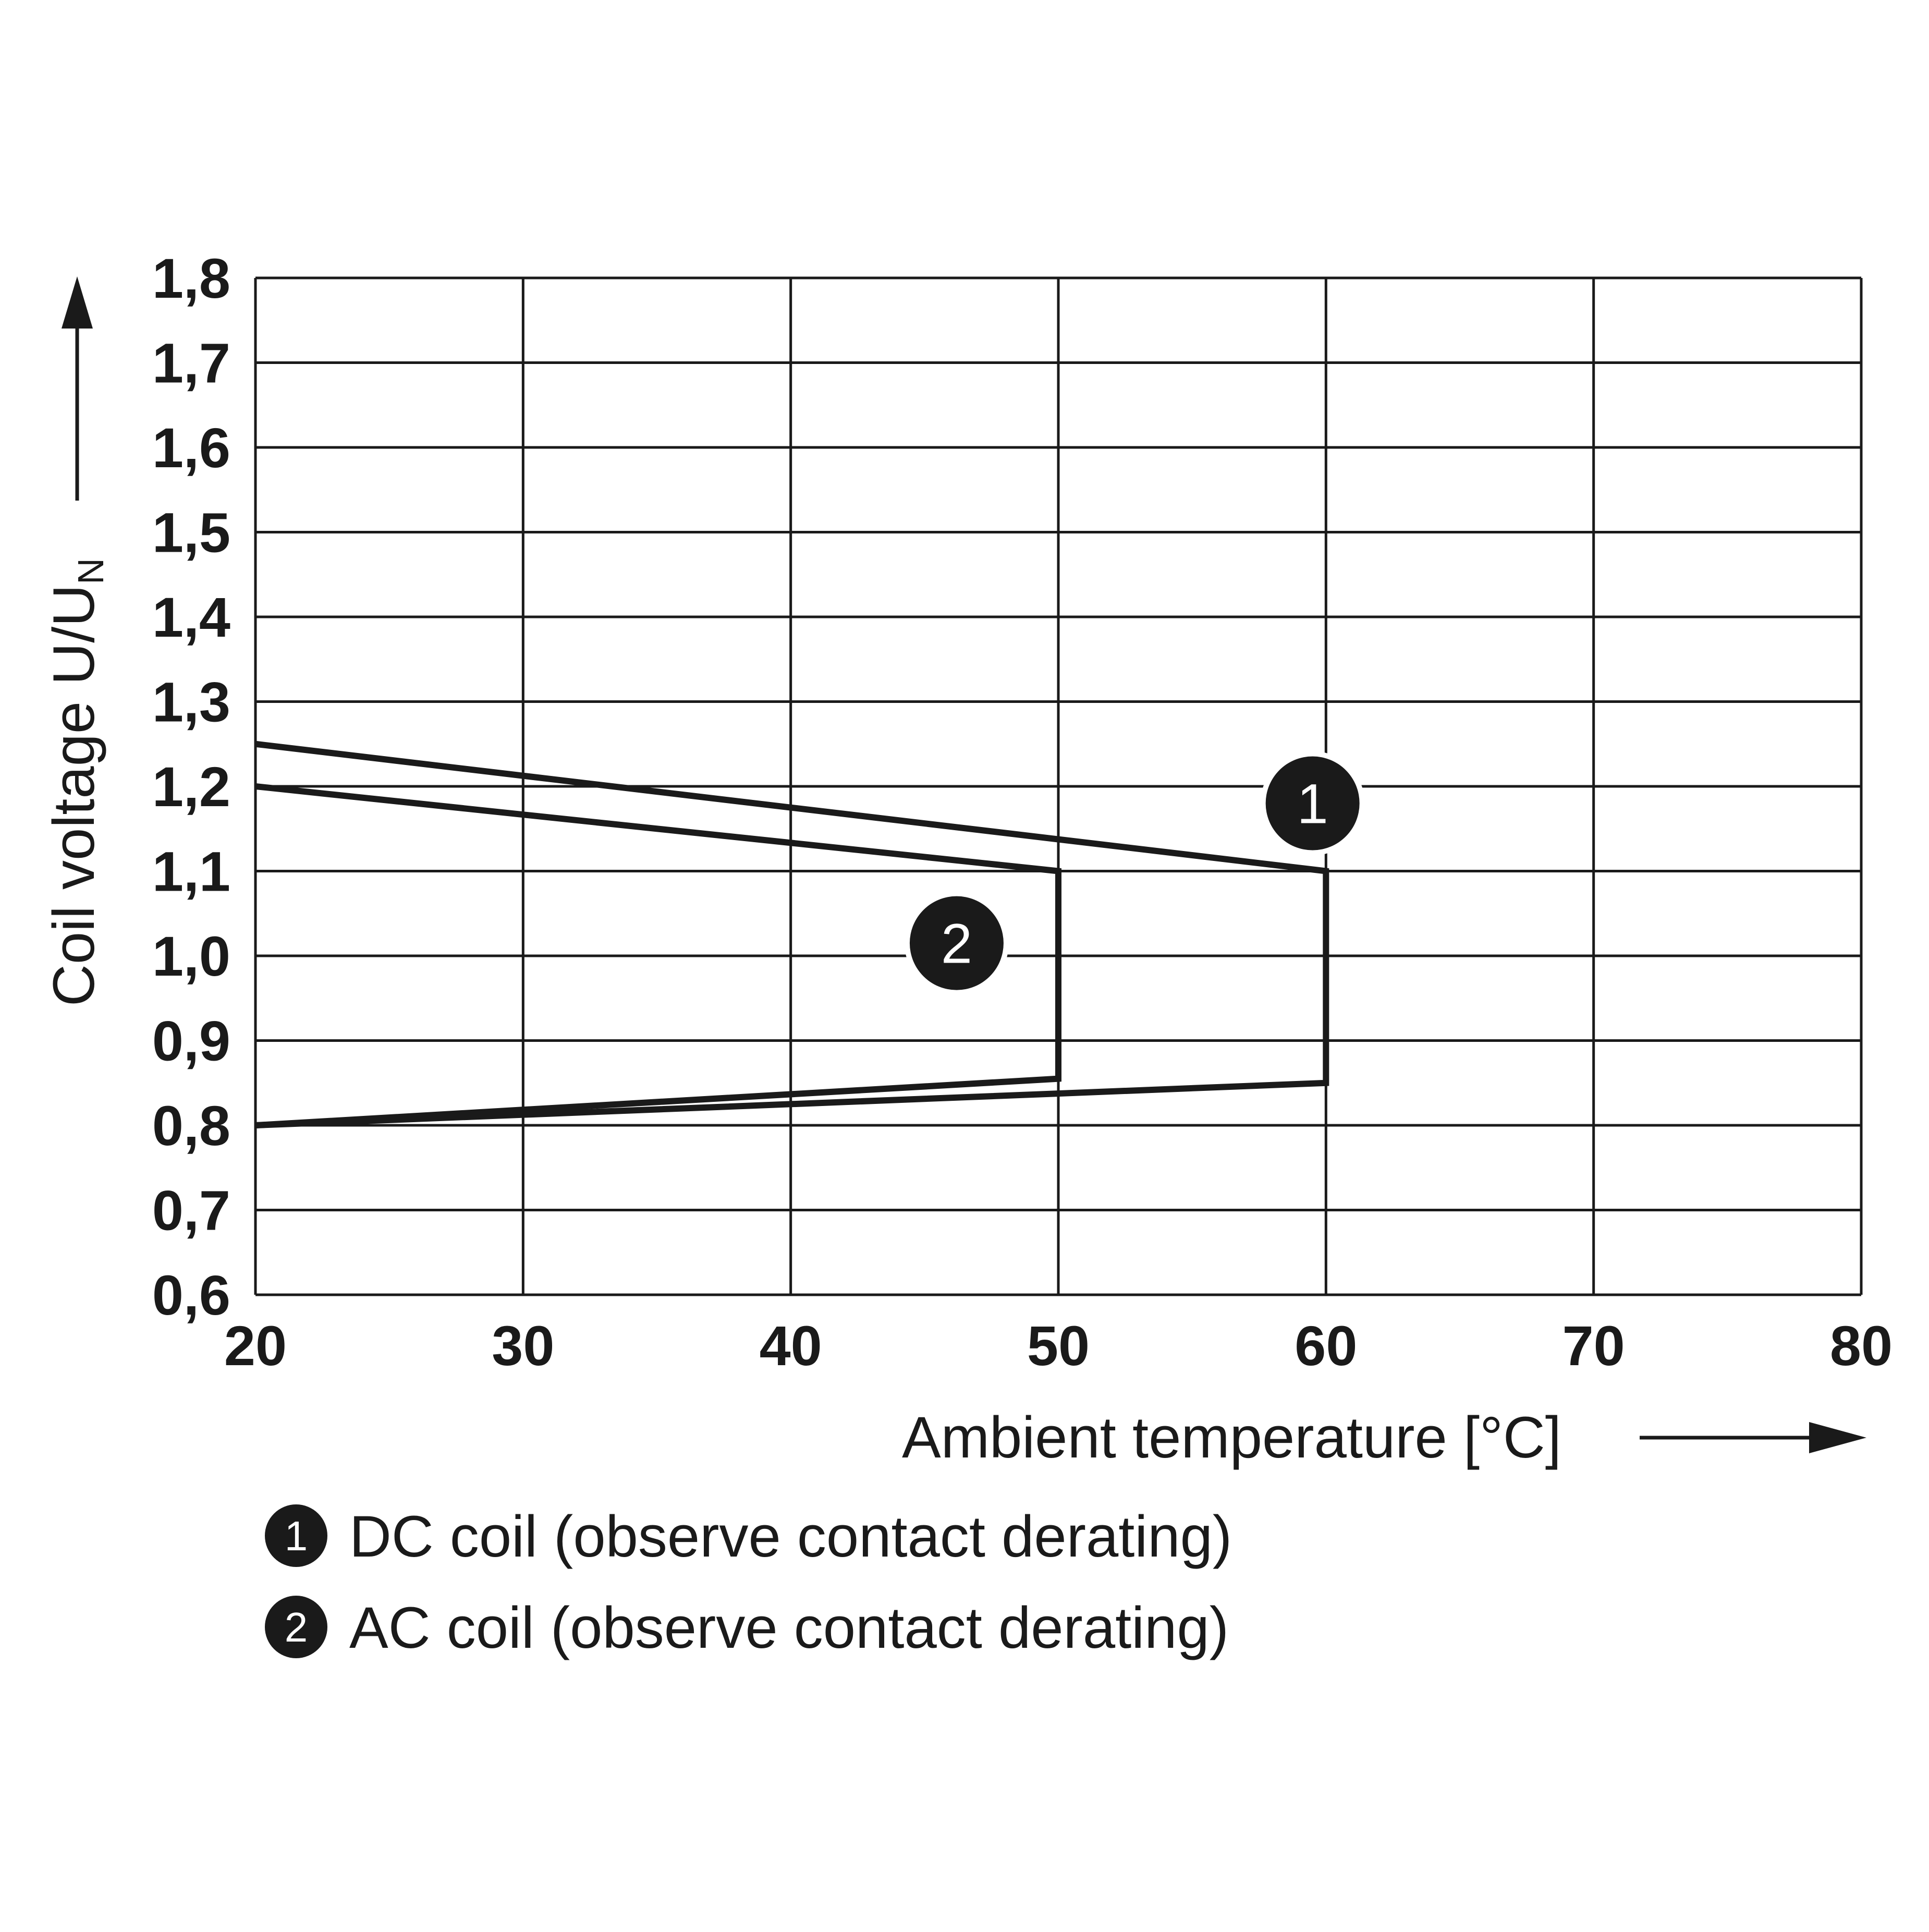  Describe the element at coordinates (191, 786) in the screenshot. I see `y-tick-label-6: 1,2` at that location.